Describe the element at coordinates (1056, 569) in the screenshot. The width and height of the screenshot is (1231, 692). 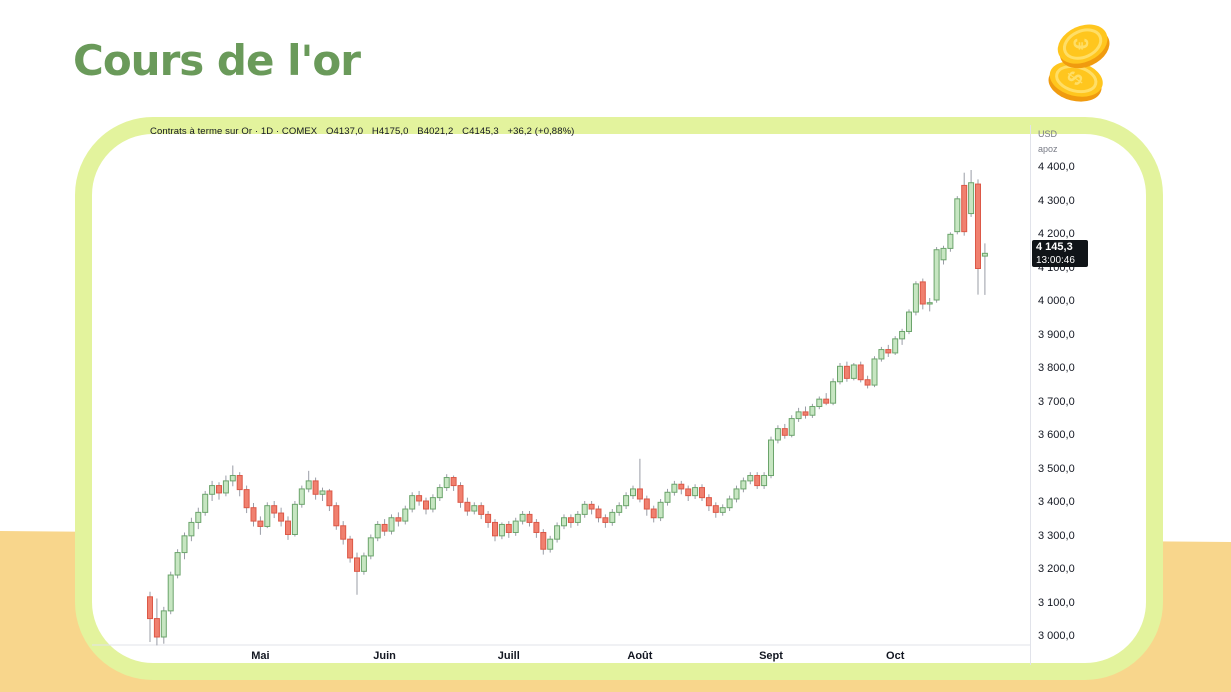
I see `price-tick-label: 3 200,0` at that location.